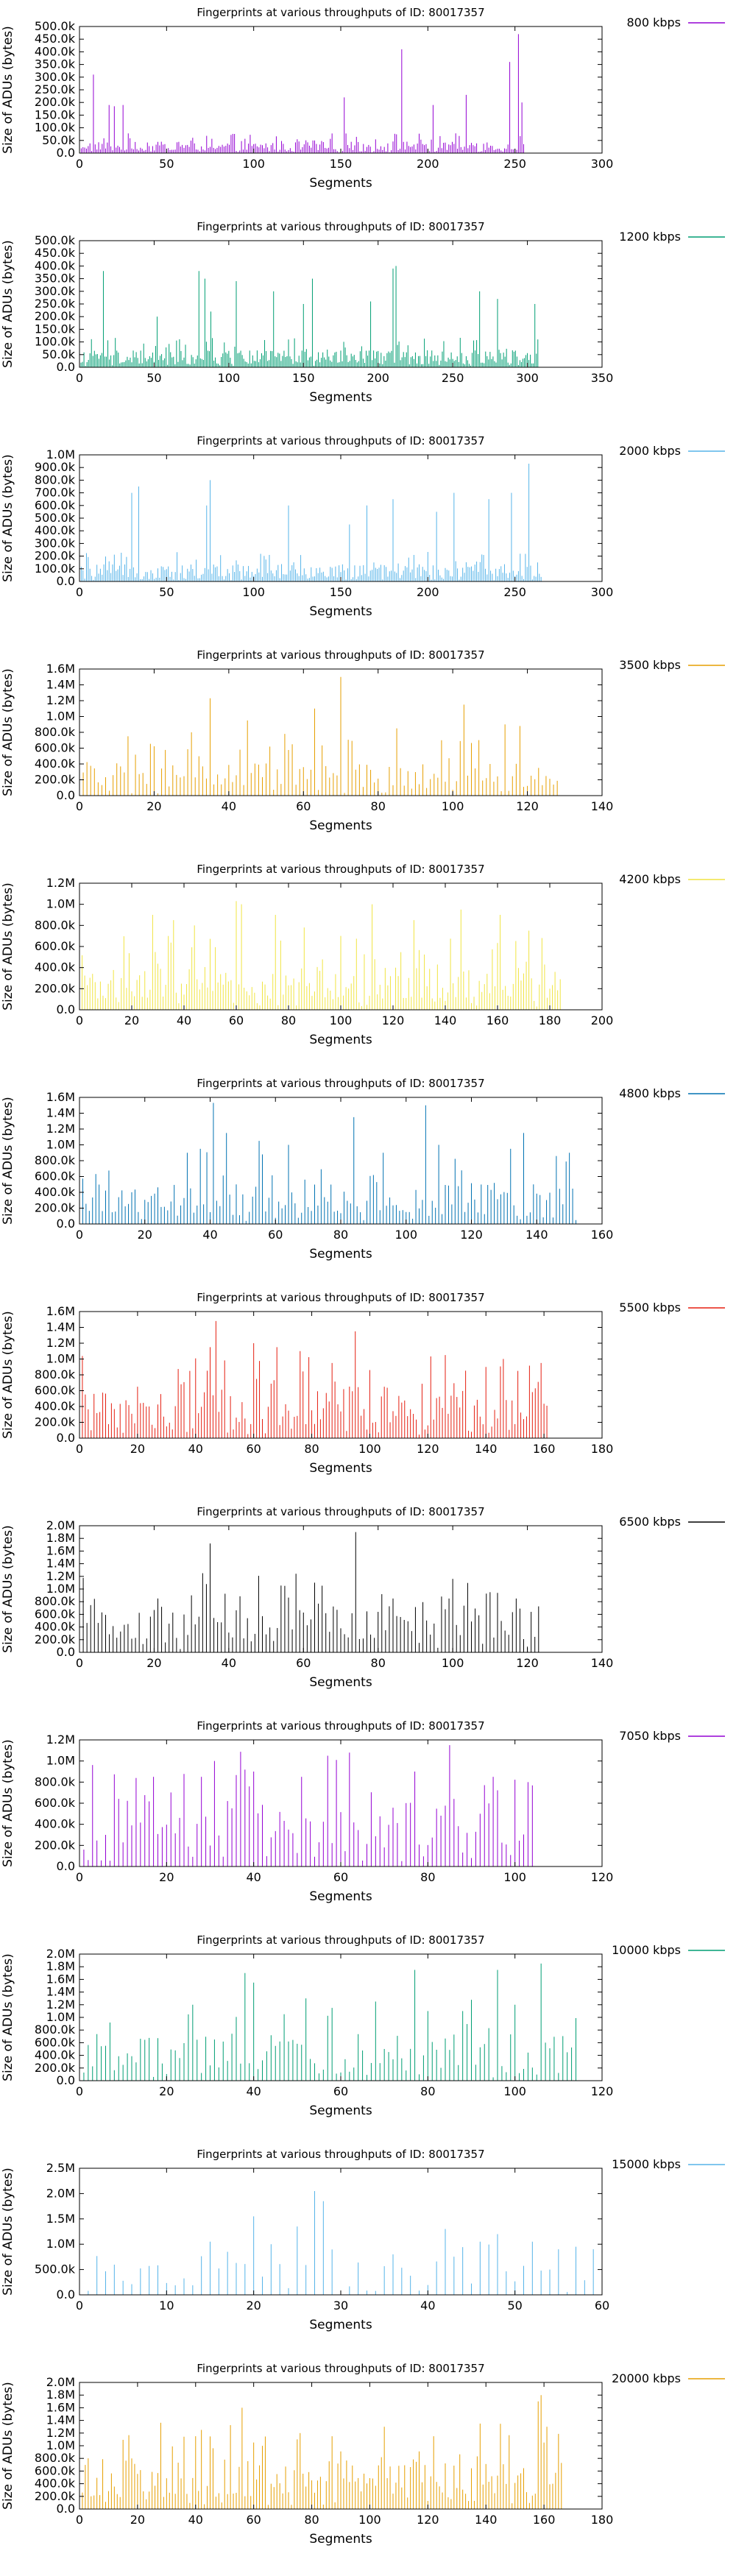  Describe the element at coordinates (341, 164) in the screenshot. I see `x-tick-label: 150` at that location.